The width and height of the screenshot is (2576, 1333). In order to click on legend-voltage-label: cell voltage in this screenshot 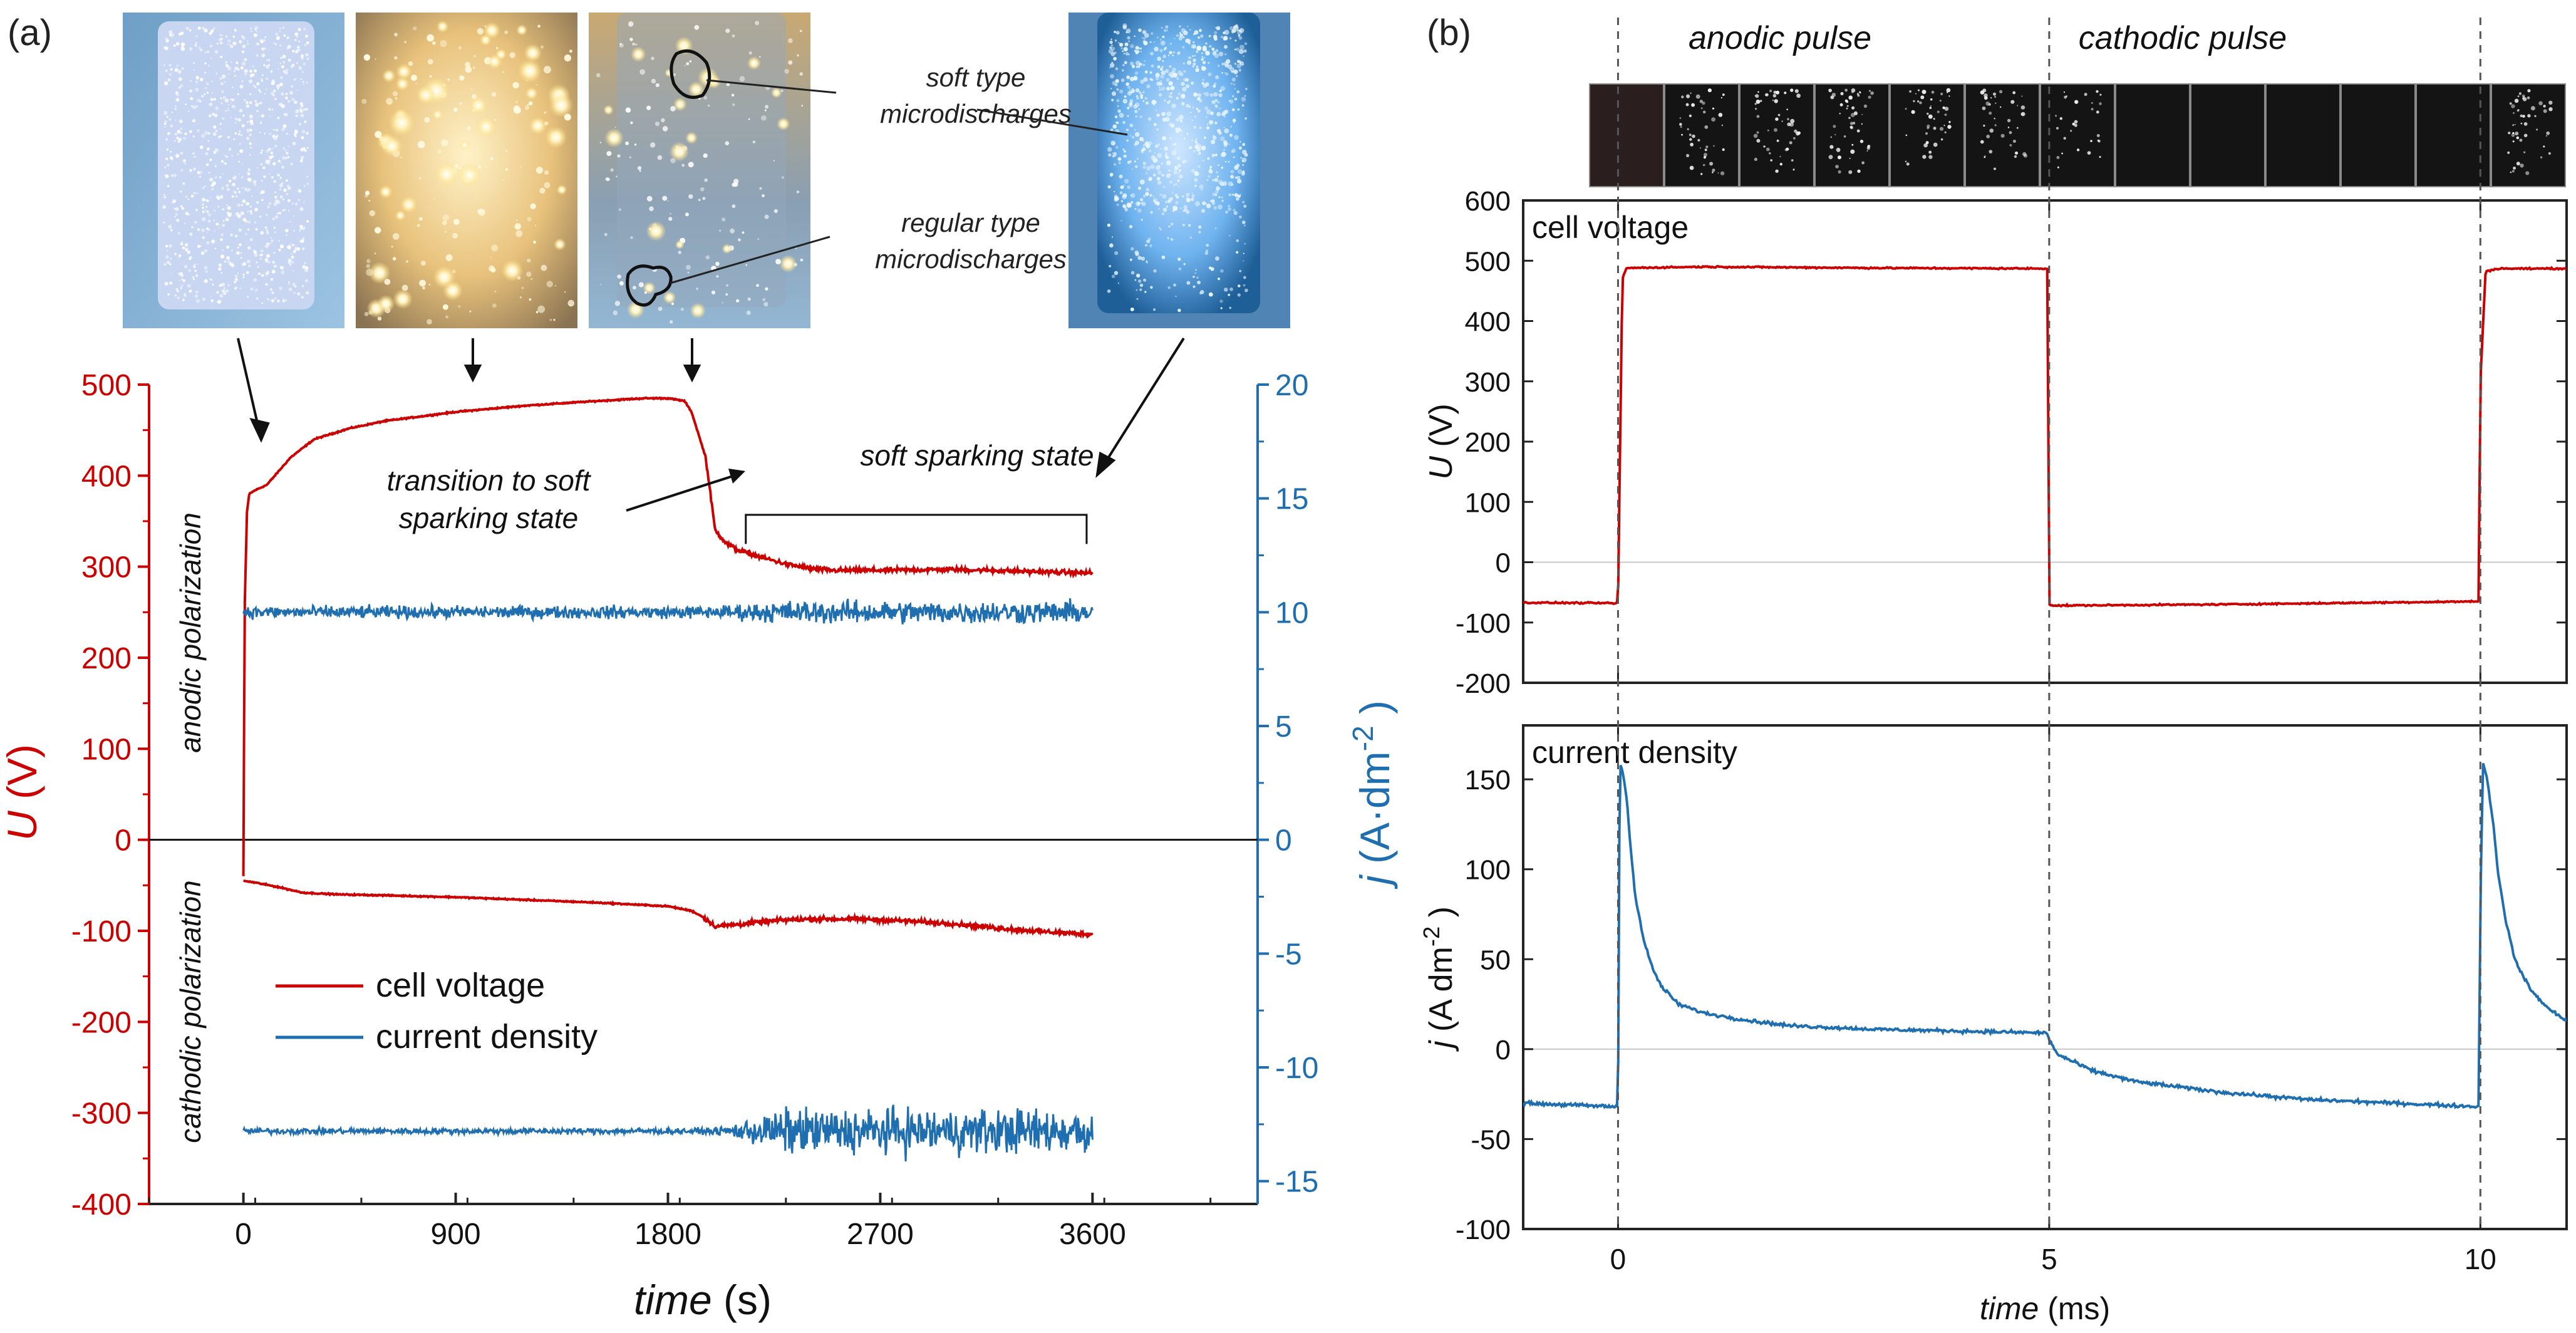, I will do `click(460, 986)`.